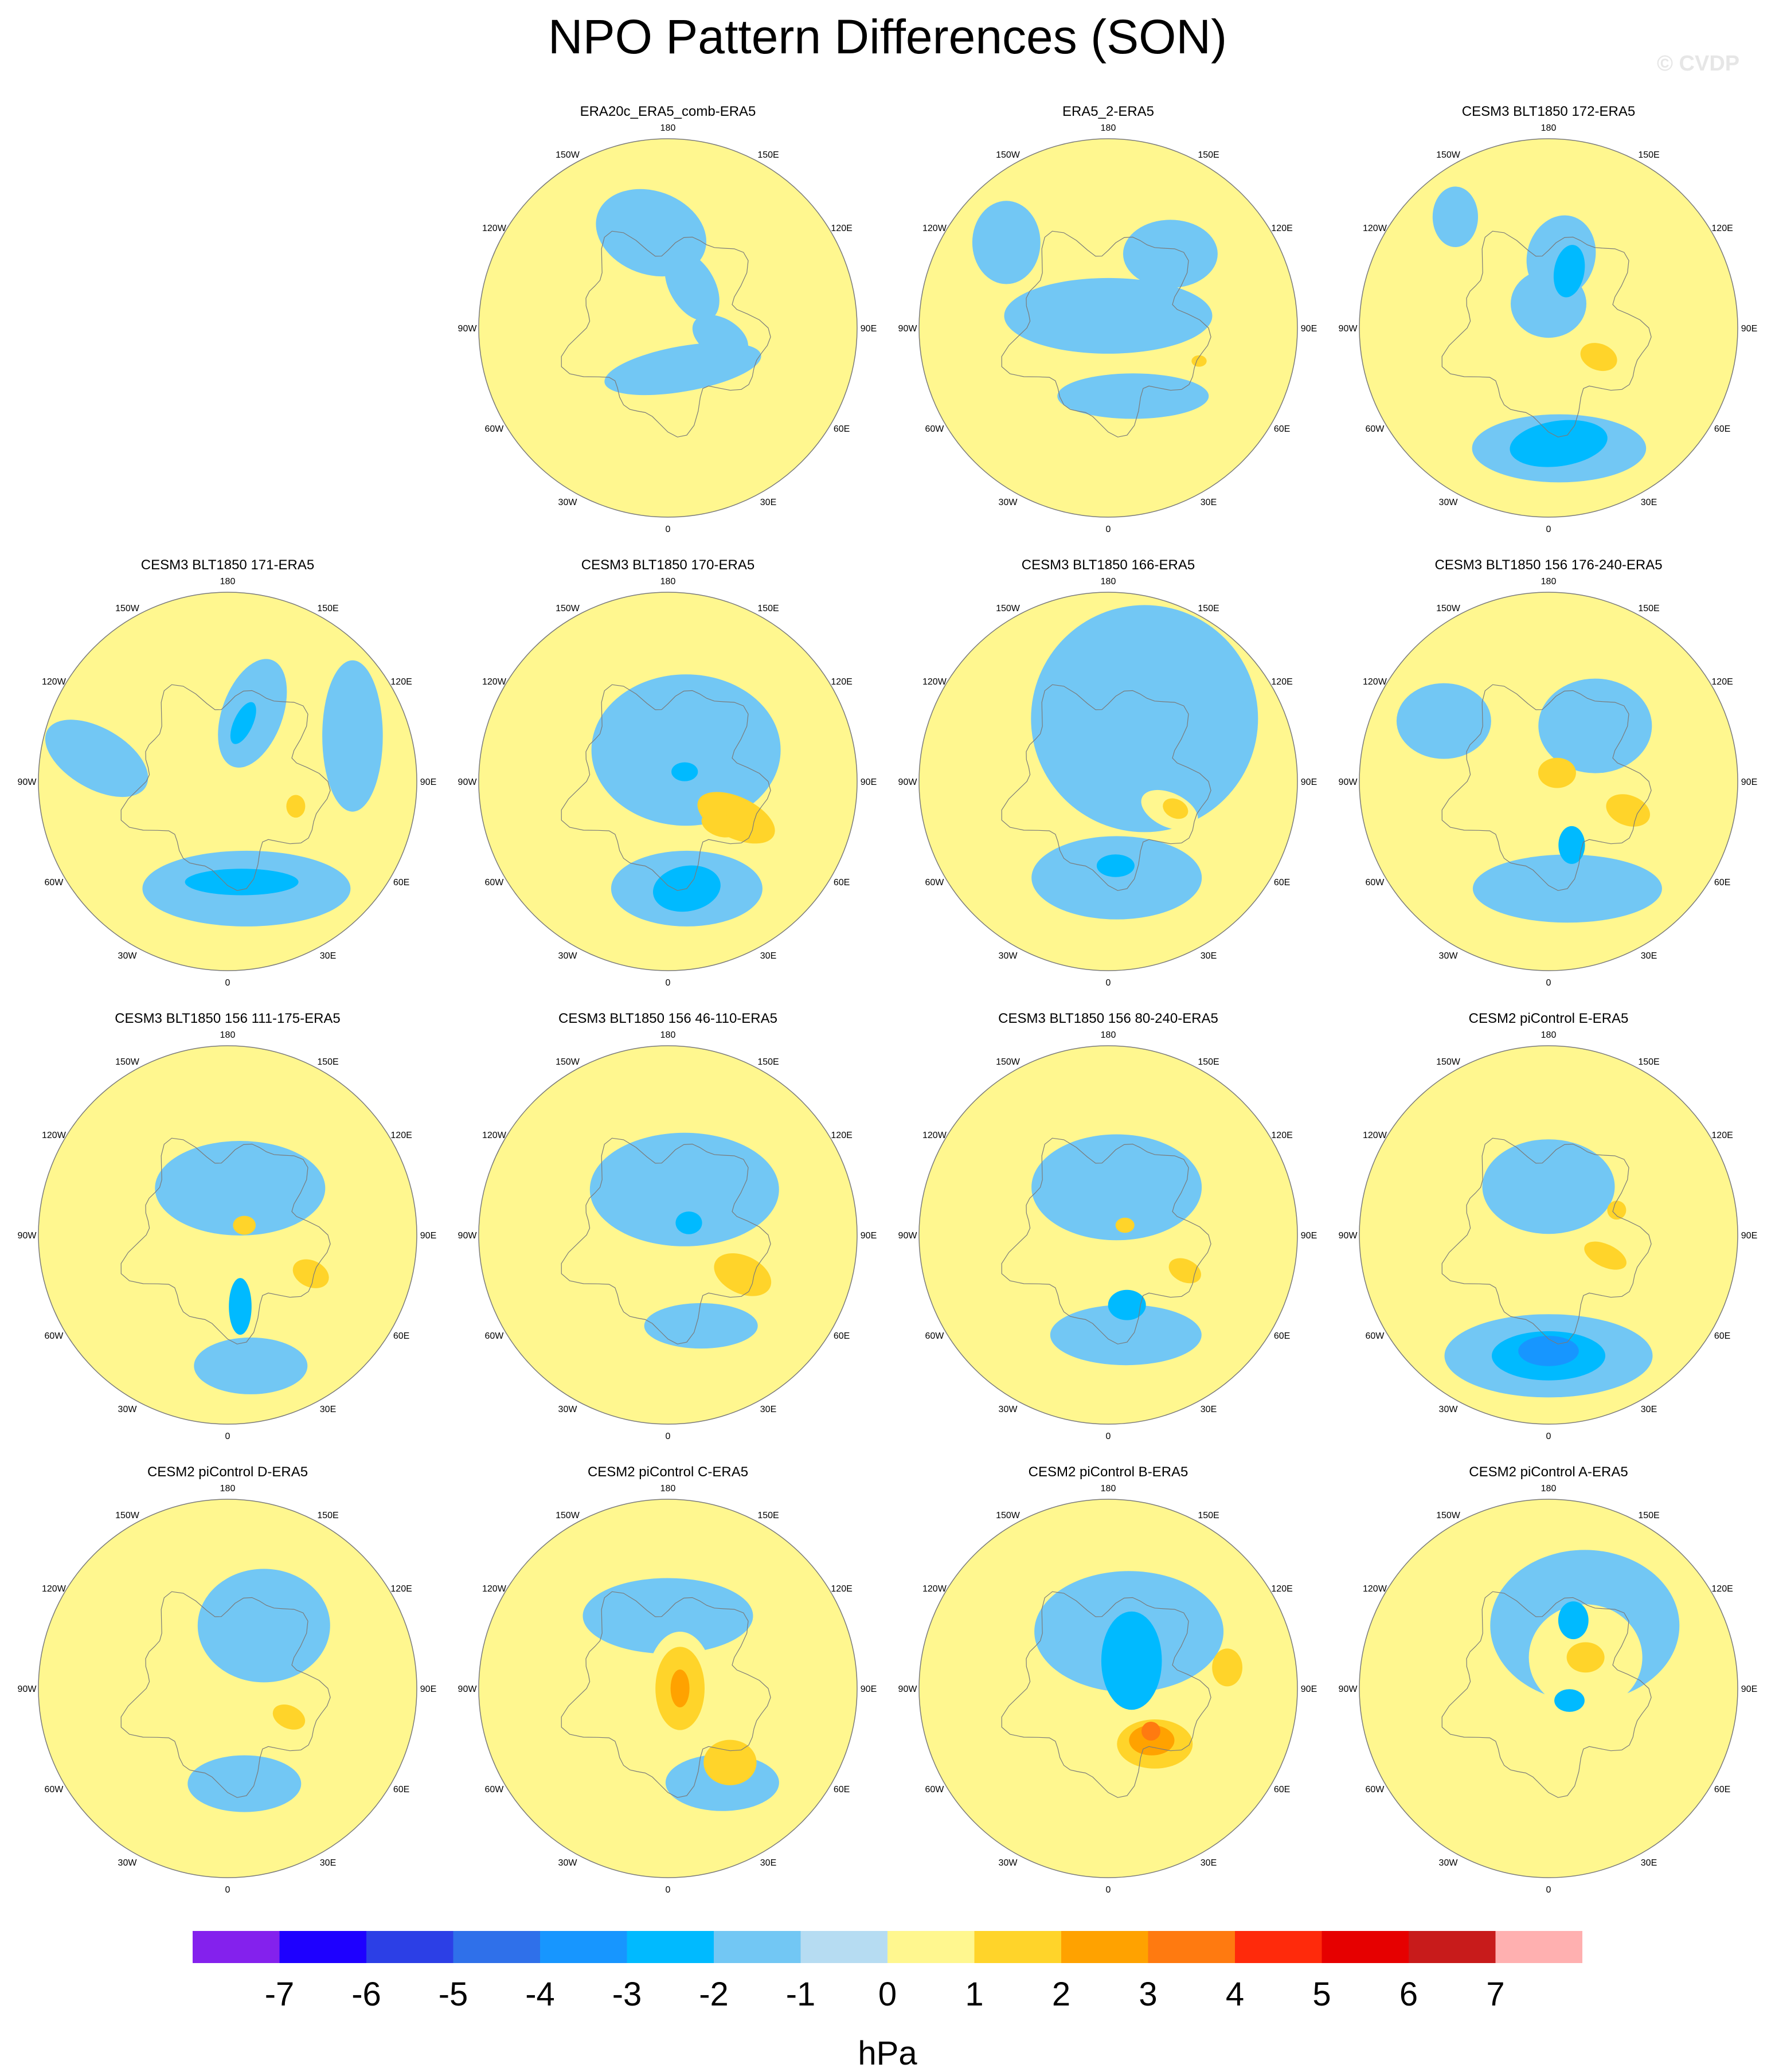 The width and height of the screenshot is (1775, 2072). Describe the element at coordinates (627, 1994) in the screenshot. I see `colorbar-tick-label: -3` at that location.